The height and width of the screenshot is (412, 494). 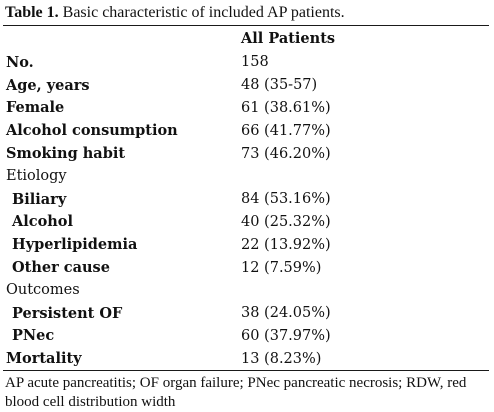 I want to click on header-cell-all-patients: All Patients, so click(x=288, y=38).